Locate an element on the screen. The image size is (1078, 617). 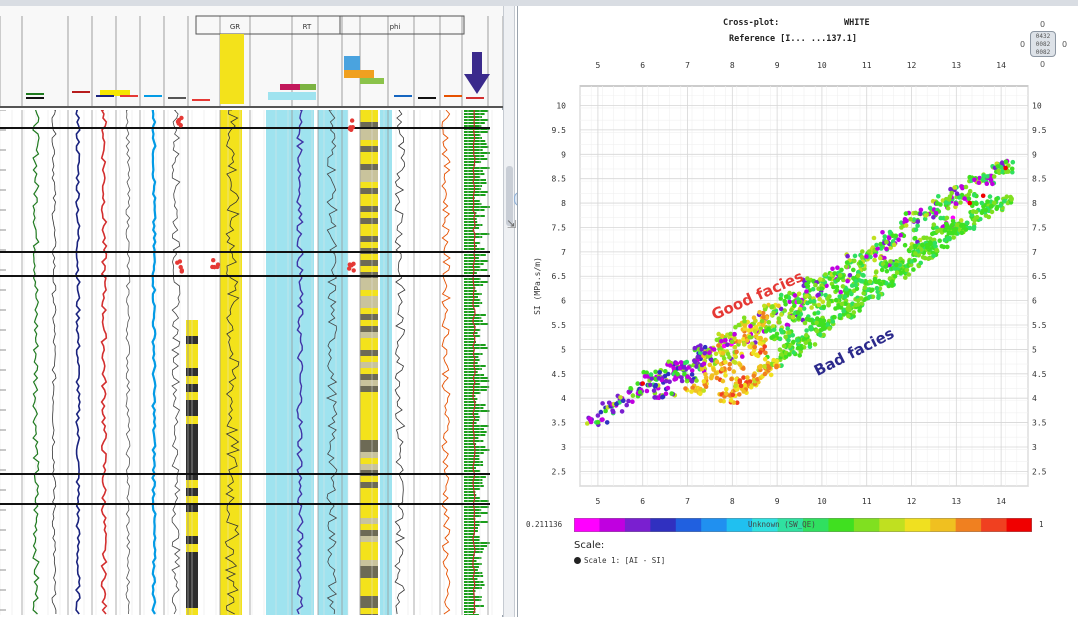
y-tick-label: 2.5 is located at coordinates (559, 471).